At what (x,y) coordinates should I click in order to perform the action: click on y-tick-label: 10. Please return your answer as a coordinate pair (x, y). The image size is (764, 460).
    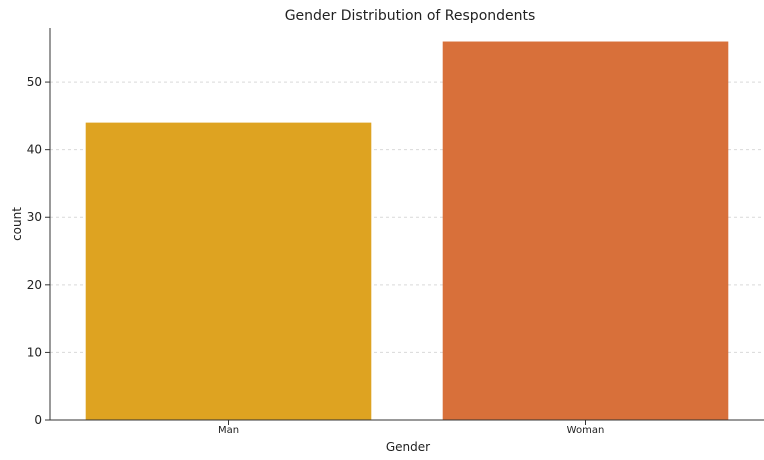
    Looking at the image, I should click on (34, 352).